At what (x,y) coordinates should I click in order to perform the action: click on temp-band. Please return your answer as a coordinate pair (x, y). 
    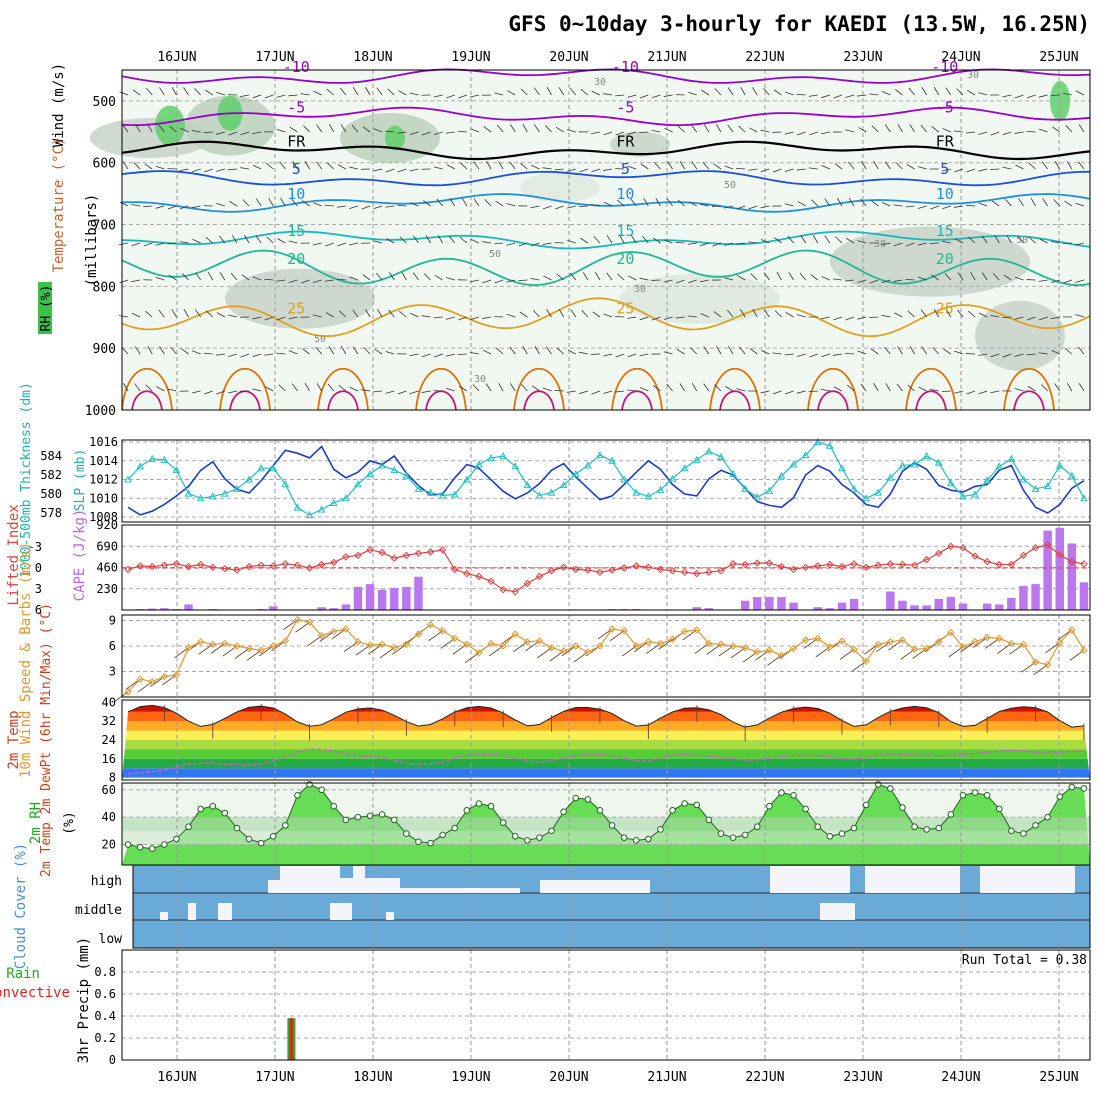
    Looking at the image, I should click on (606, 745).